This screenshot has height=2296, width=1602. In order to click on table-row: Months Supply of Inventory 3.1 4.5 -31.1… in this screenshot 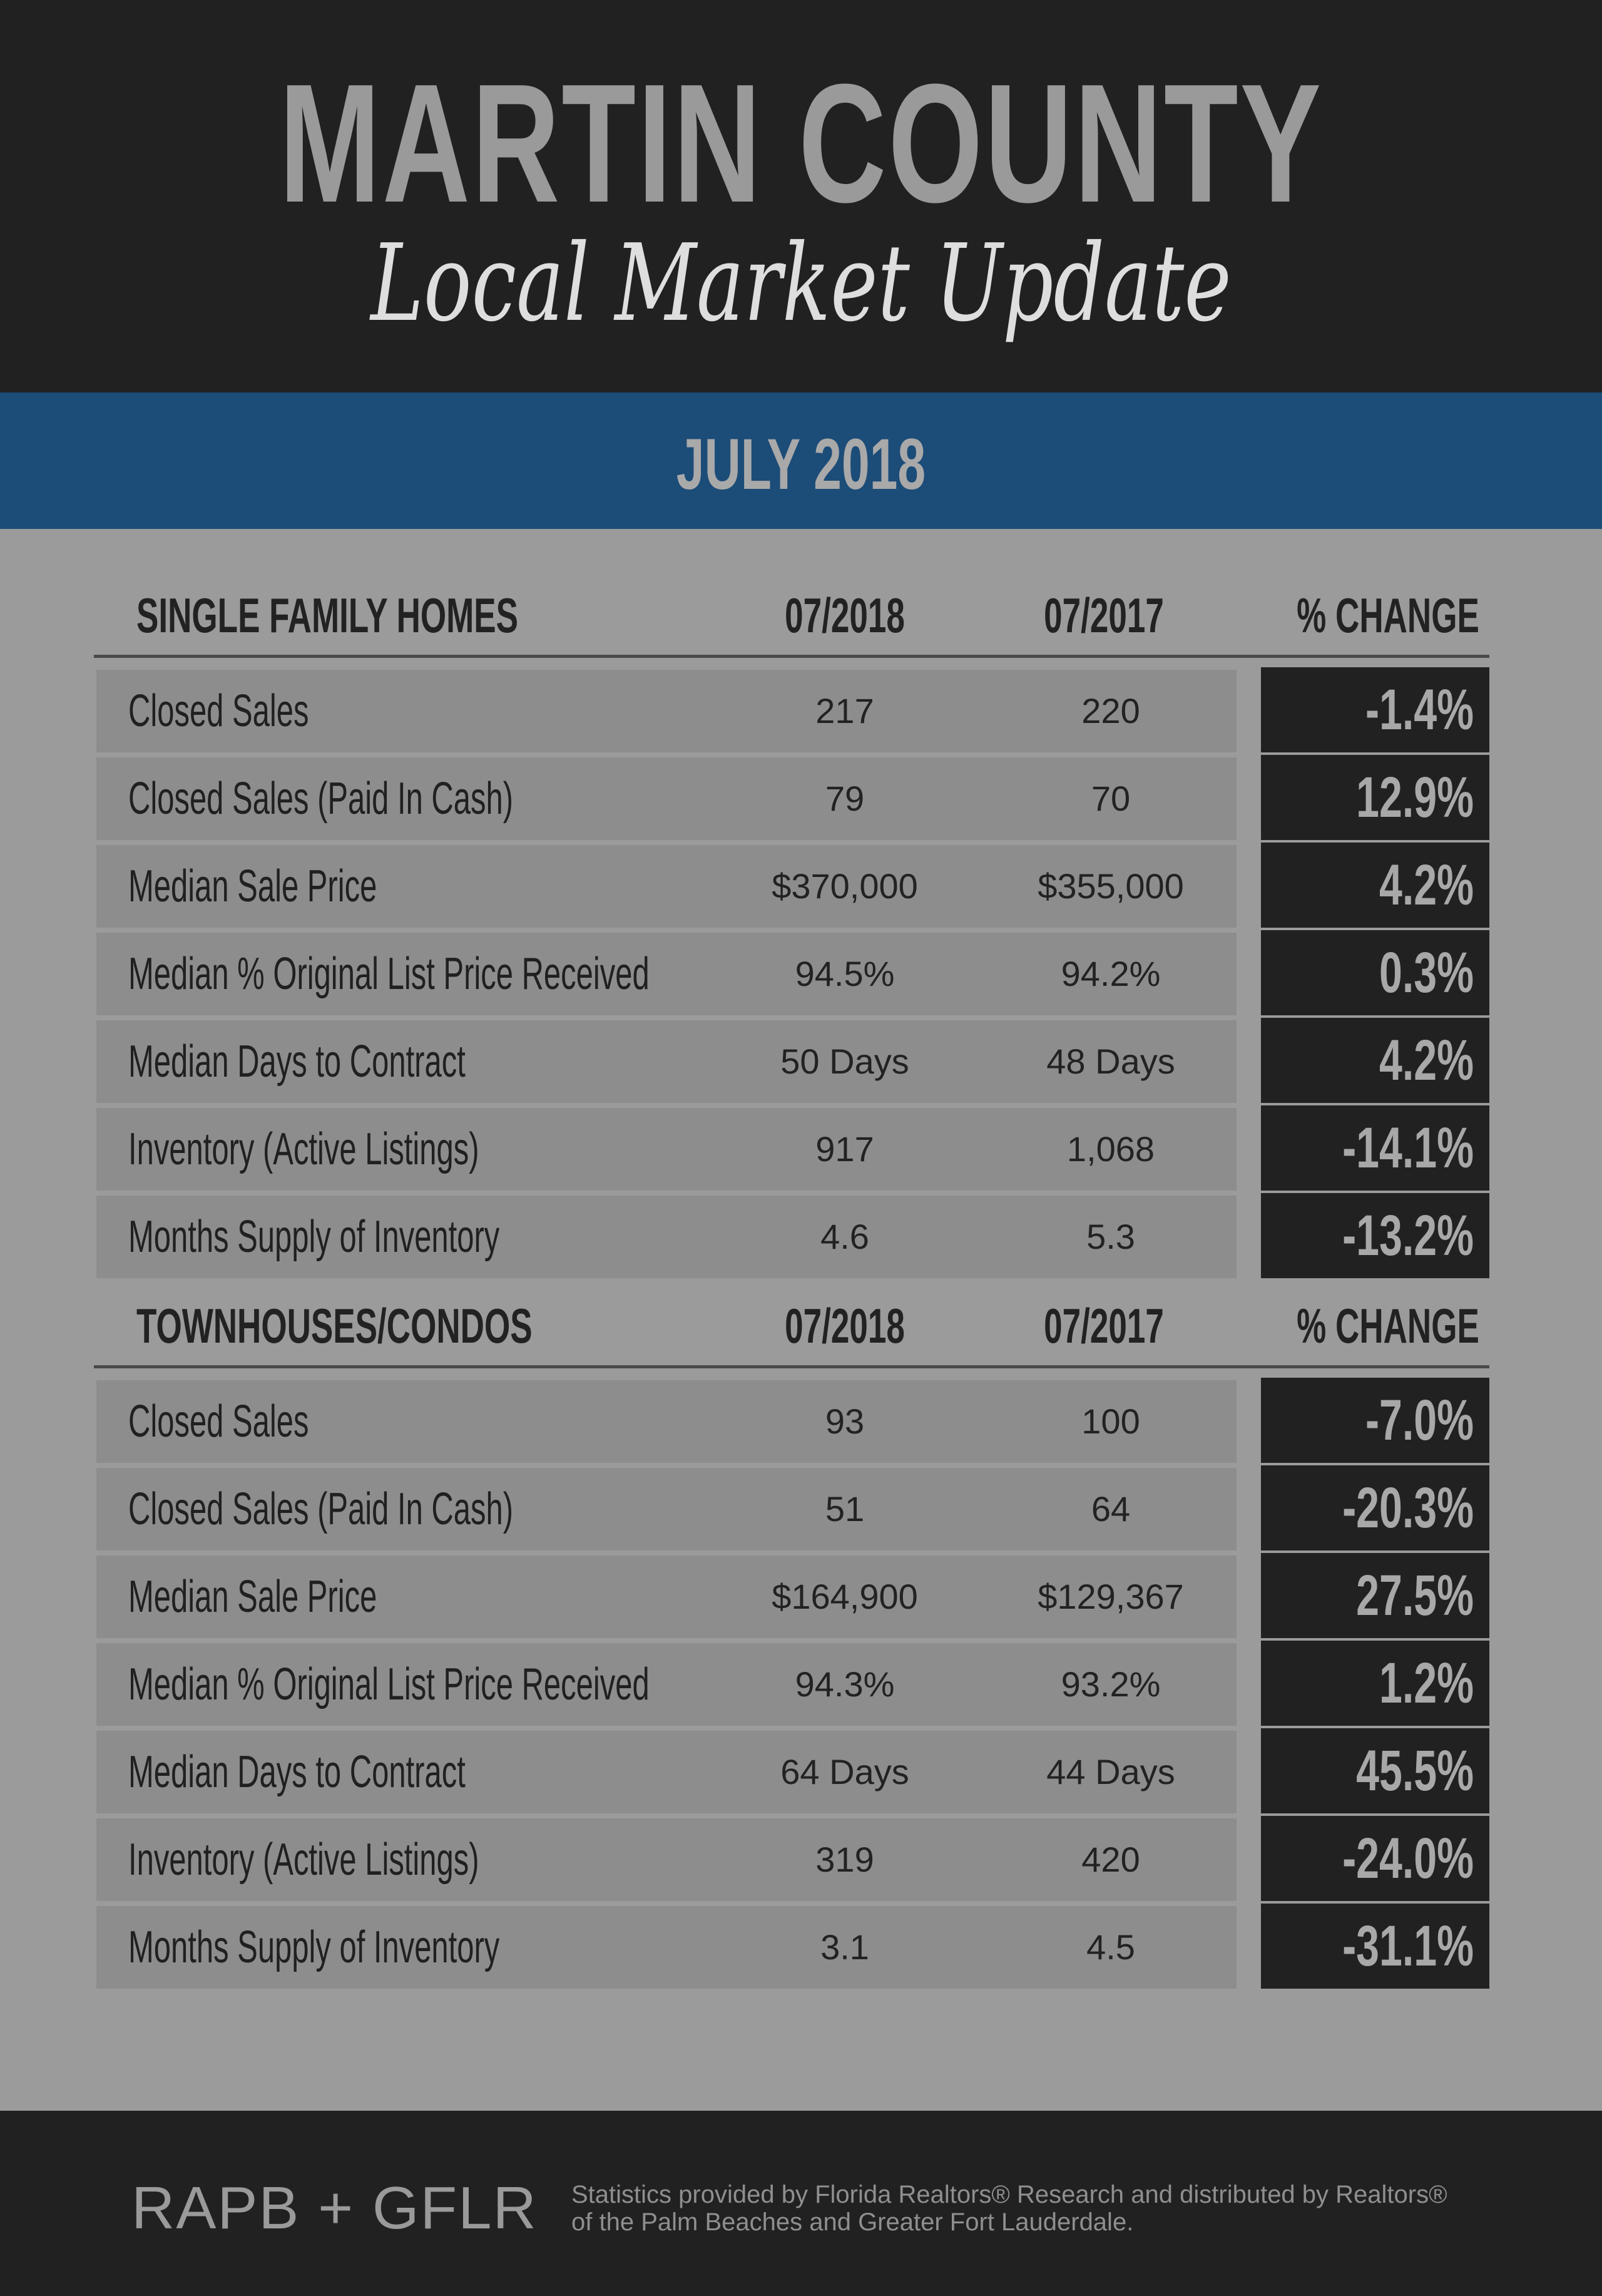, I will do `click(801, 1948)`.